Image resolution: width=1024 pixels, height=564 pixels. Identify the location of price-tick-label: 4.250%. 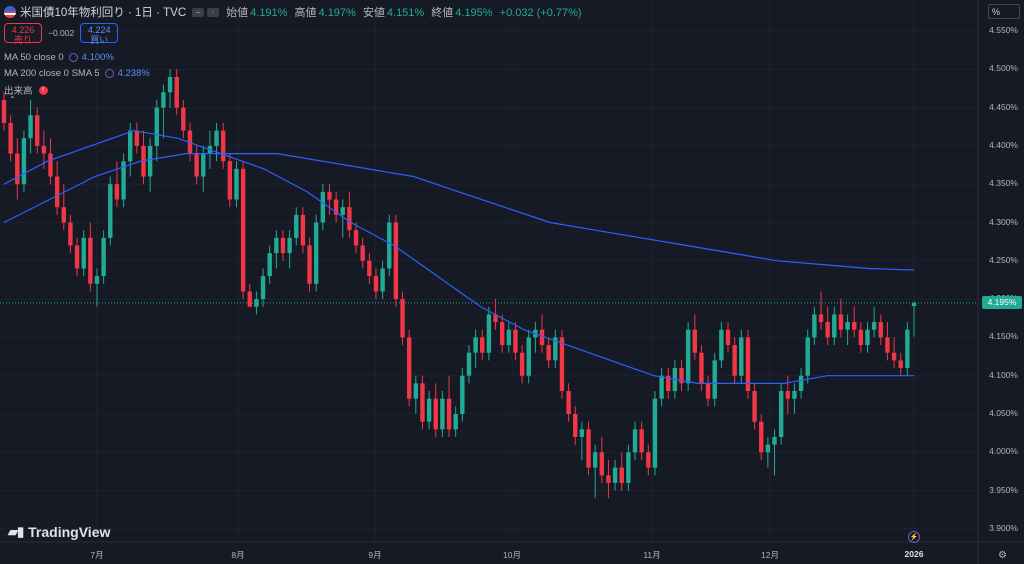
(1003, 259).